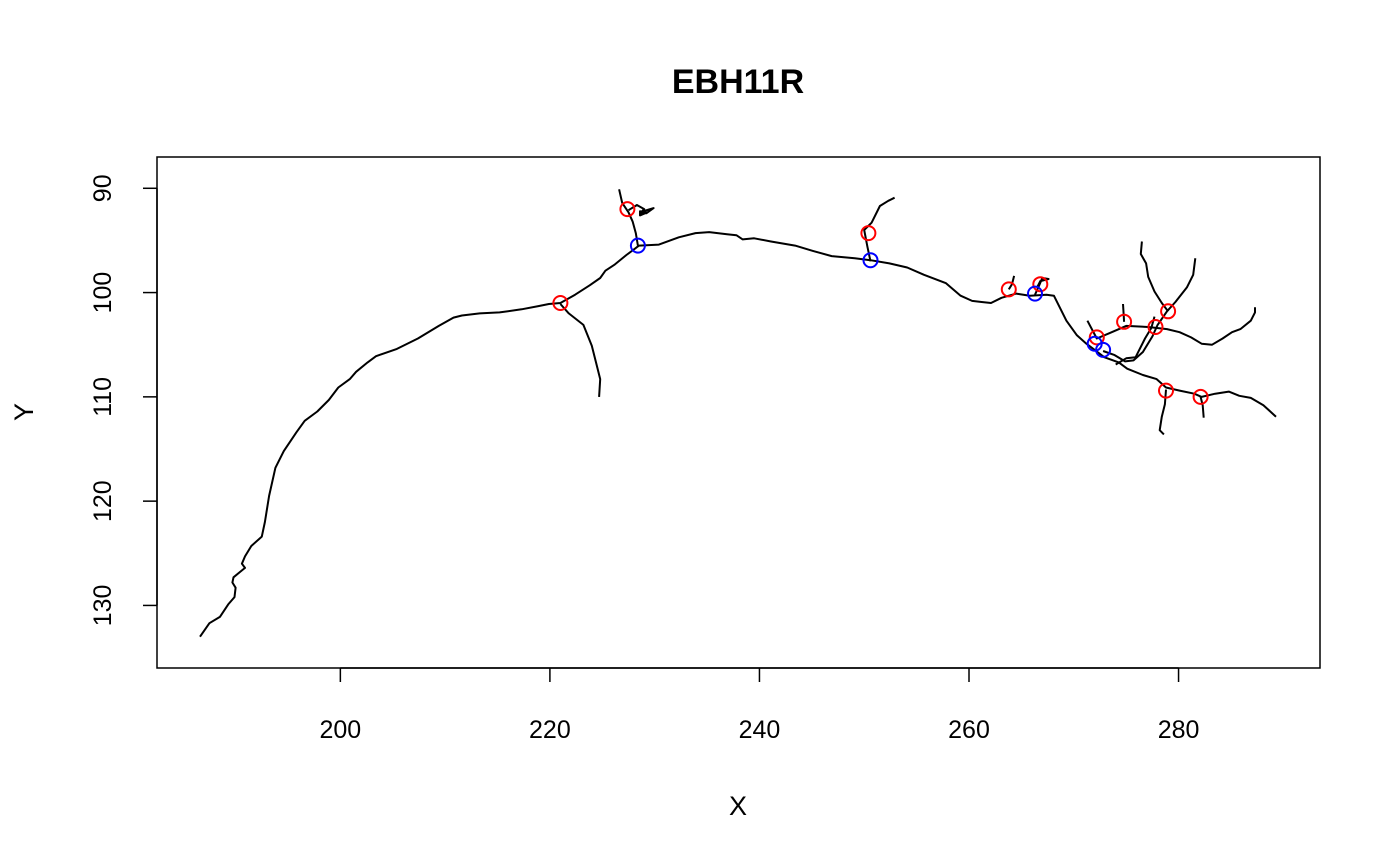  I want to click on y-tick-label: 110, so click(103, 397).